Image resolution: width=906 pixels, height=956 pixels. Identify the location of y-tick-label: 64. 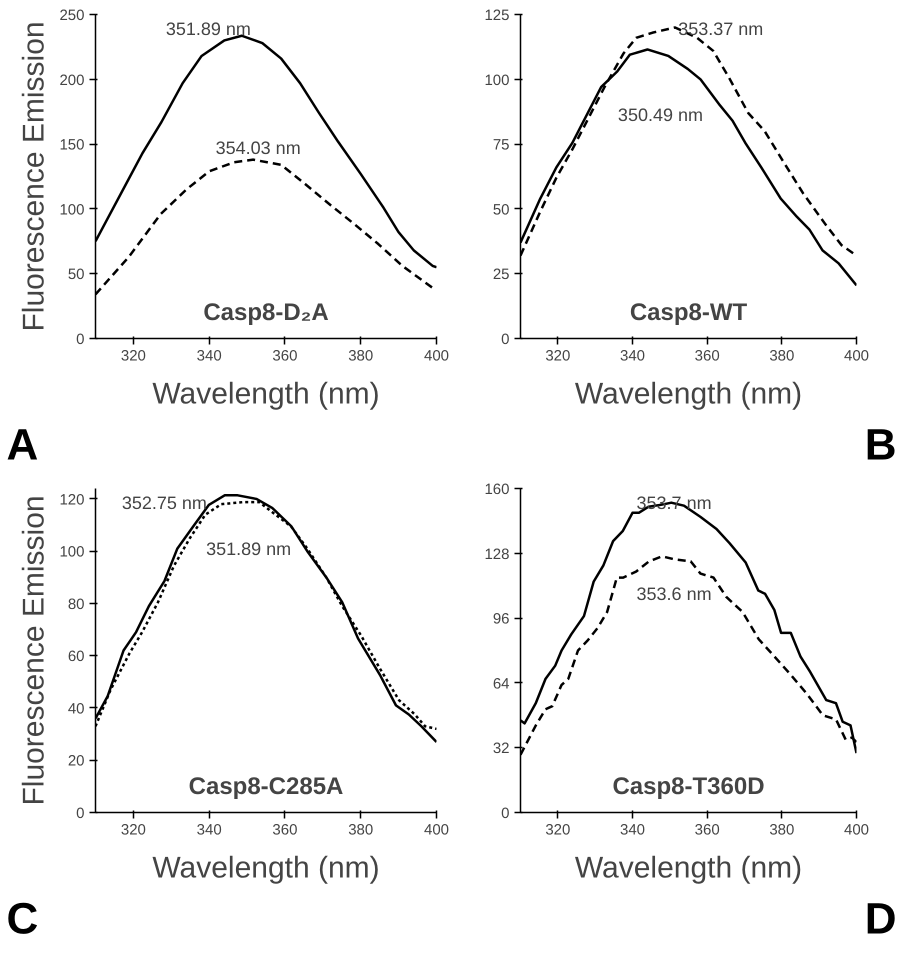
(501, 683).